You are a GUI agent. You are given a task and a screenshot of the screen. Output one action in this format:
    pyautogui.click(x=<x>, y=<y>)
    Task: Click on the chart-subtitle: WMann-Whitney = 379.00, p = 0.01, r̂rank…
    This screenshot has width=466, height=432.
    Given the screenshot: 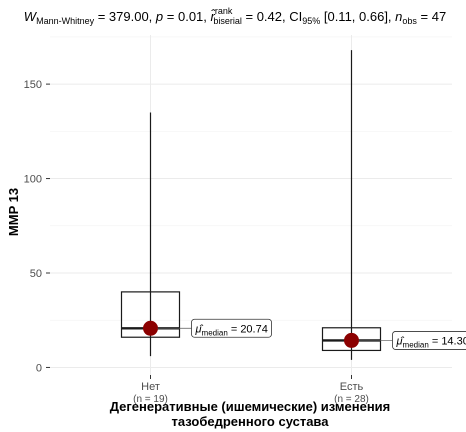 What is the action you would take?
    pyautogui.click(x=235, y=16)
    